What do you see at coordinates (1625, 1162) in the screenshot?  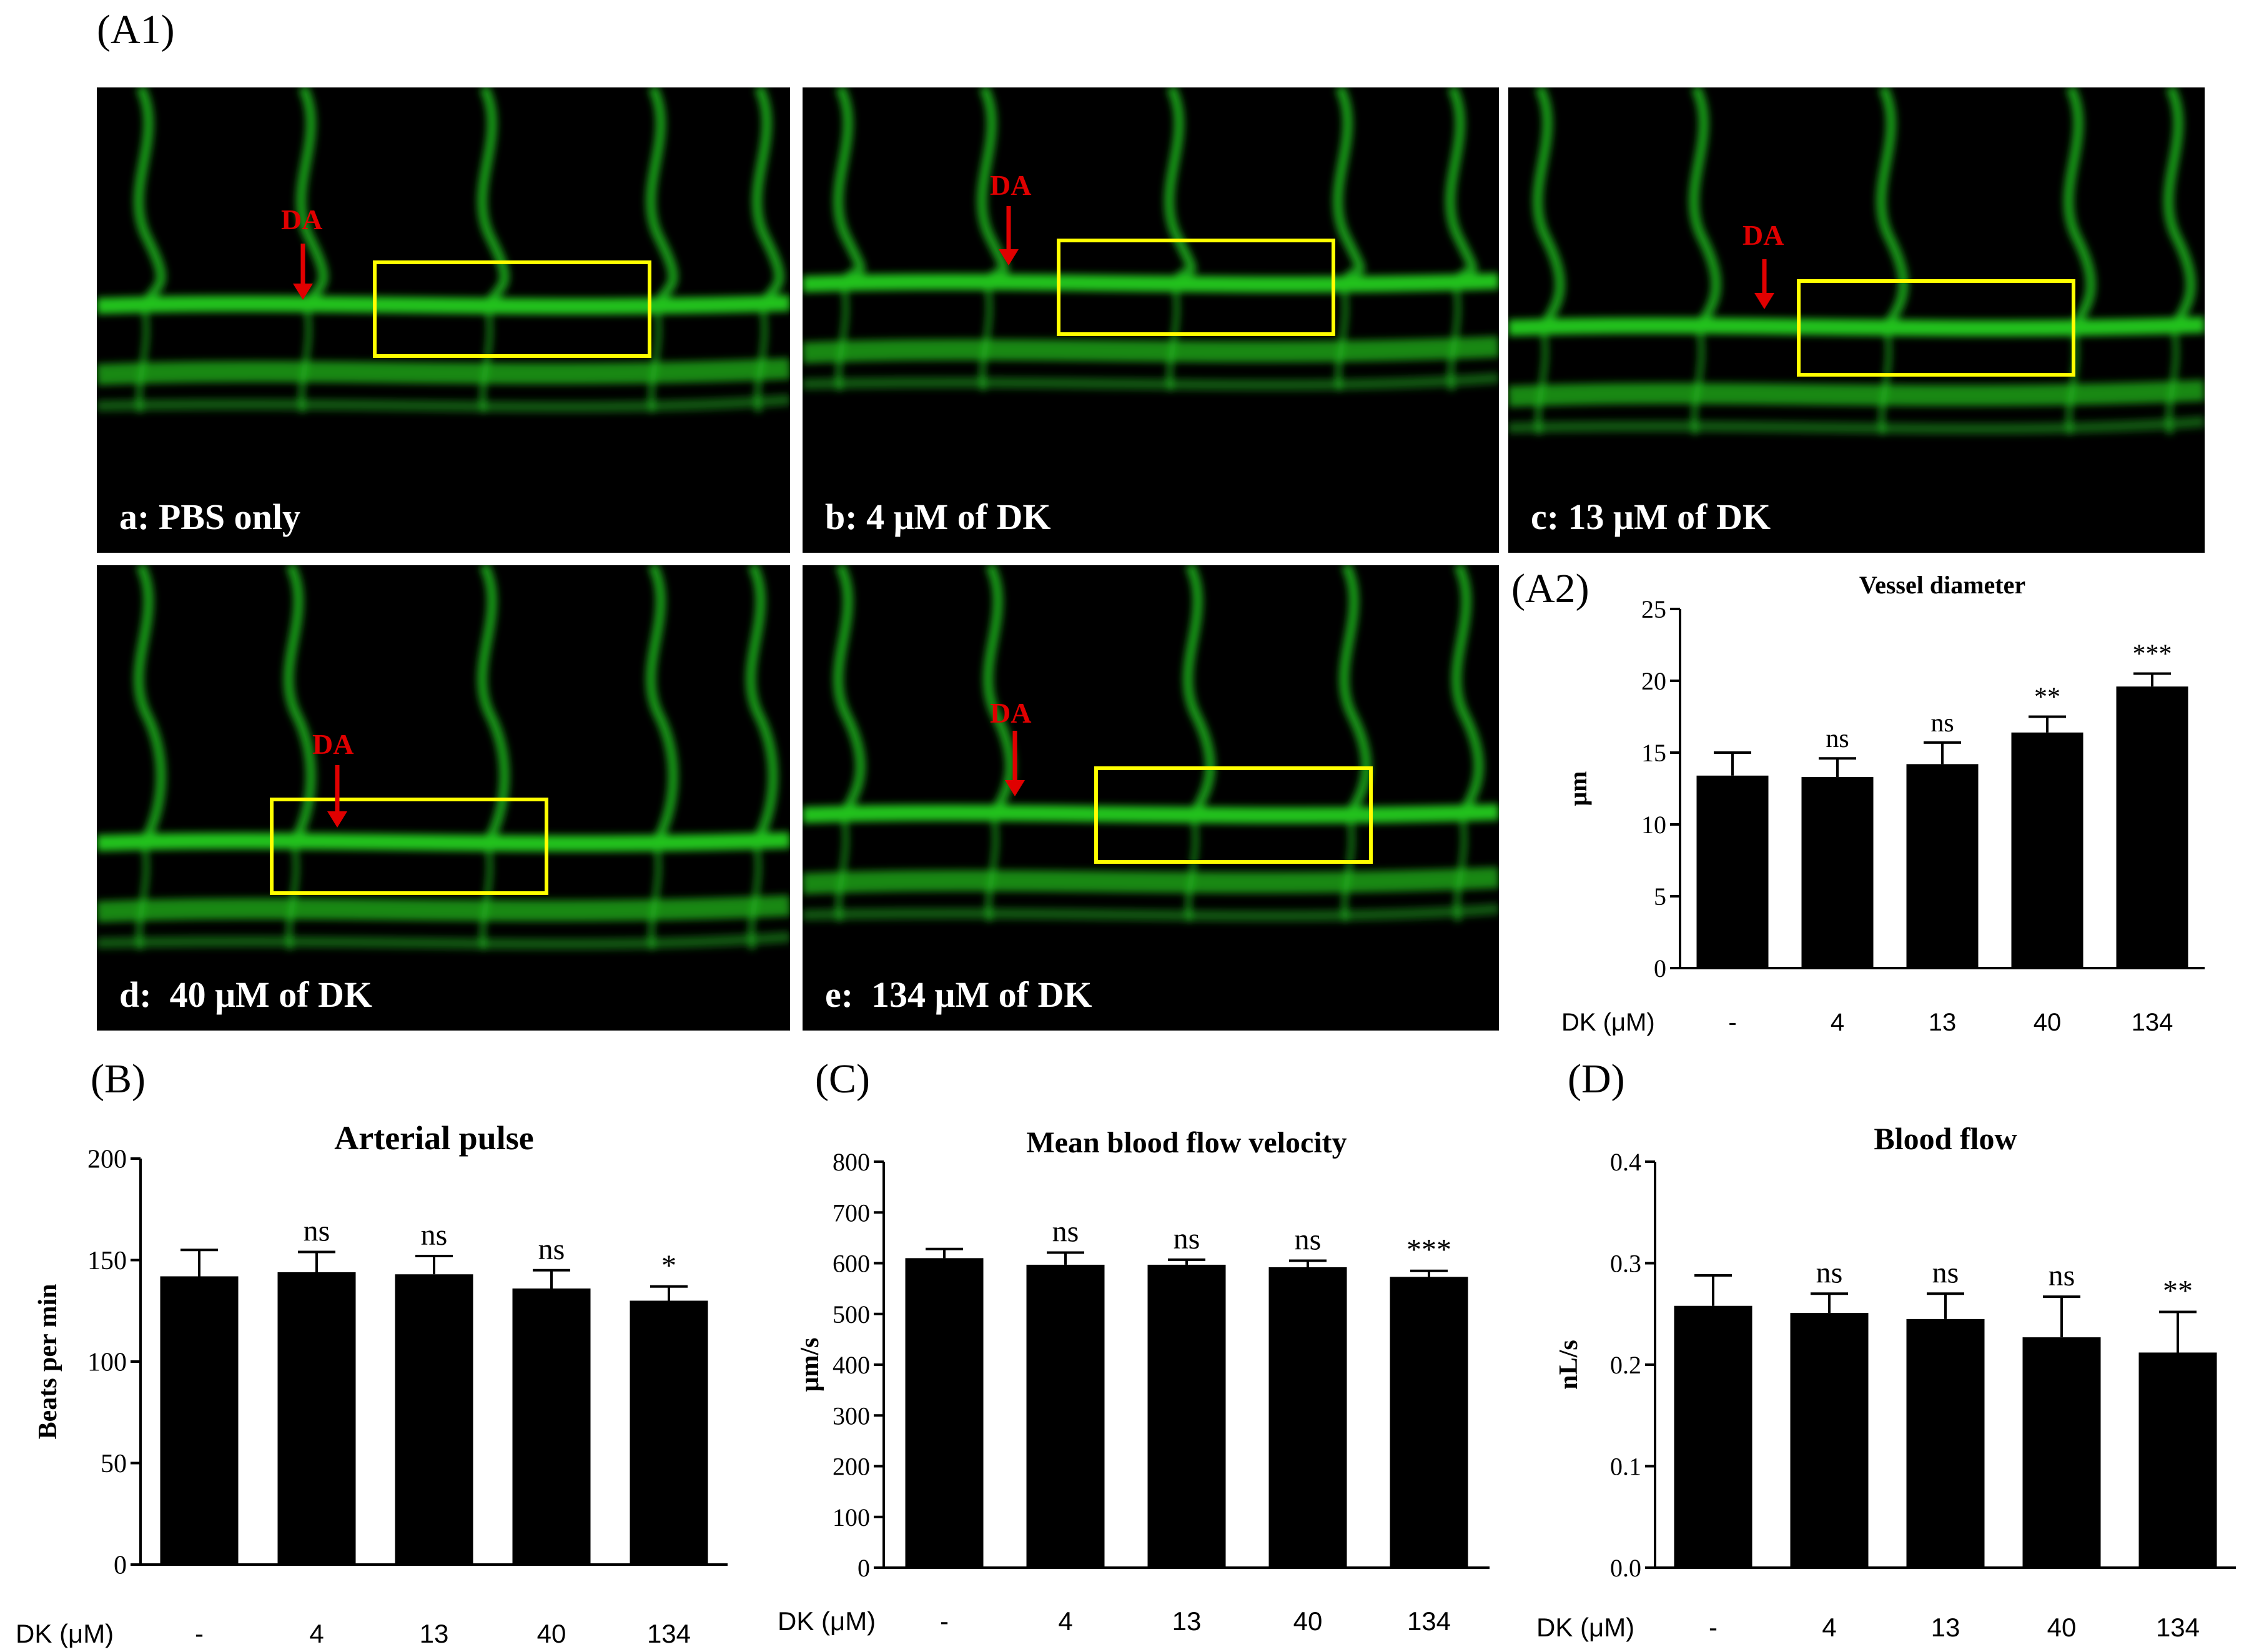 I see `y-tick-label: 0.4` at bounding box center [1625, 1162].